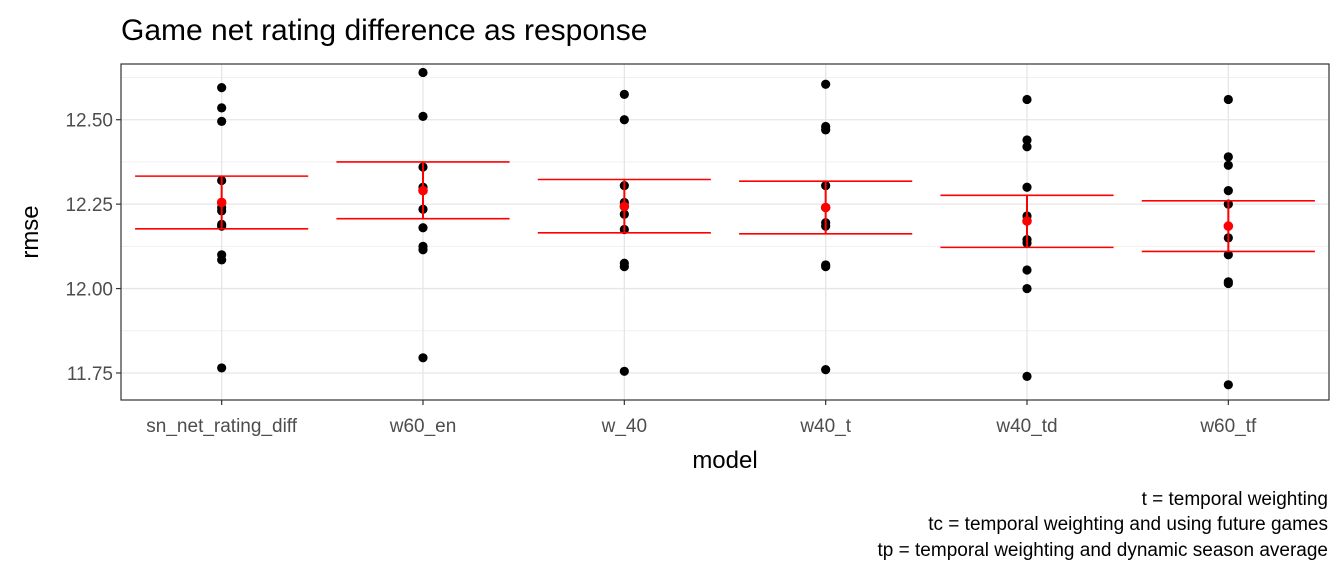  I want to click on y-tick-label: 11.75, so click(90, 374).